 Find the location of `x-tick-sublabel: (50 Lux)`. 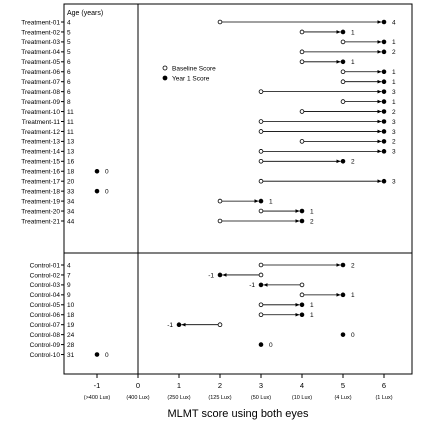

x-tick-sublabel: (50 Lux) is located at coordinates (261, 398).